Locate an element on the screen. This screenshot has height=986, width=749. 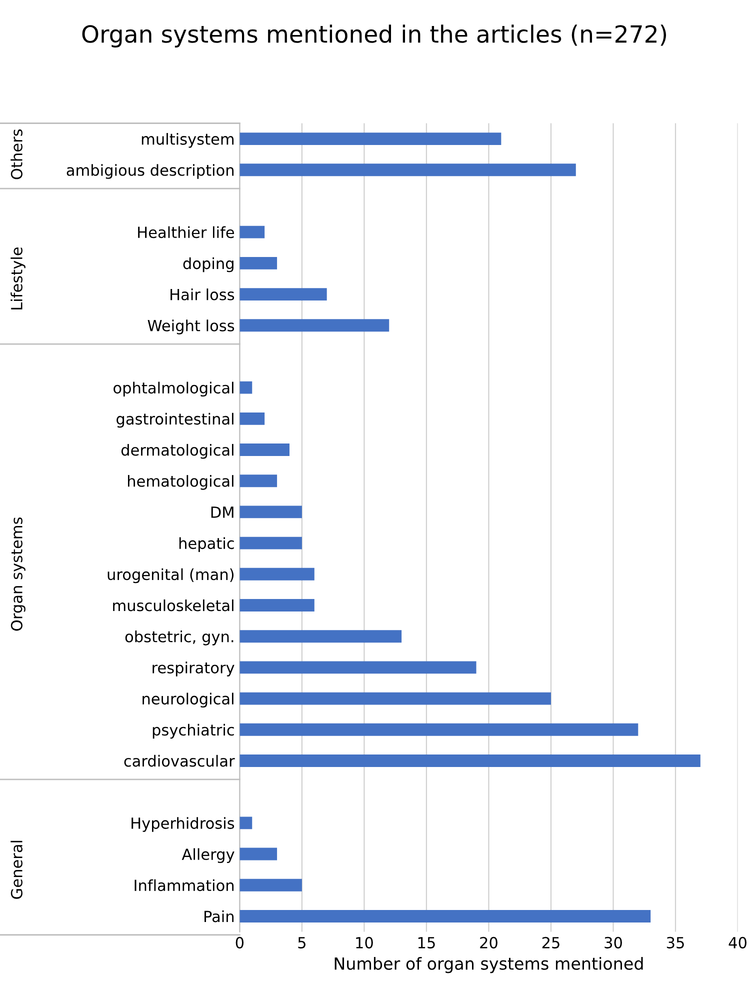
y-tick-label: cardiovascular is located at coordinates (179, 760).